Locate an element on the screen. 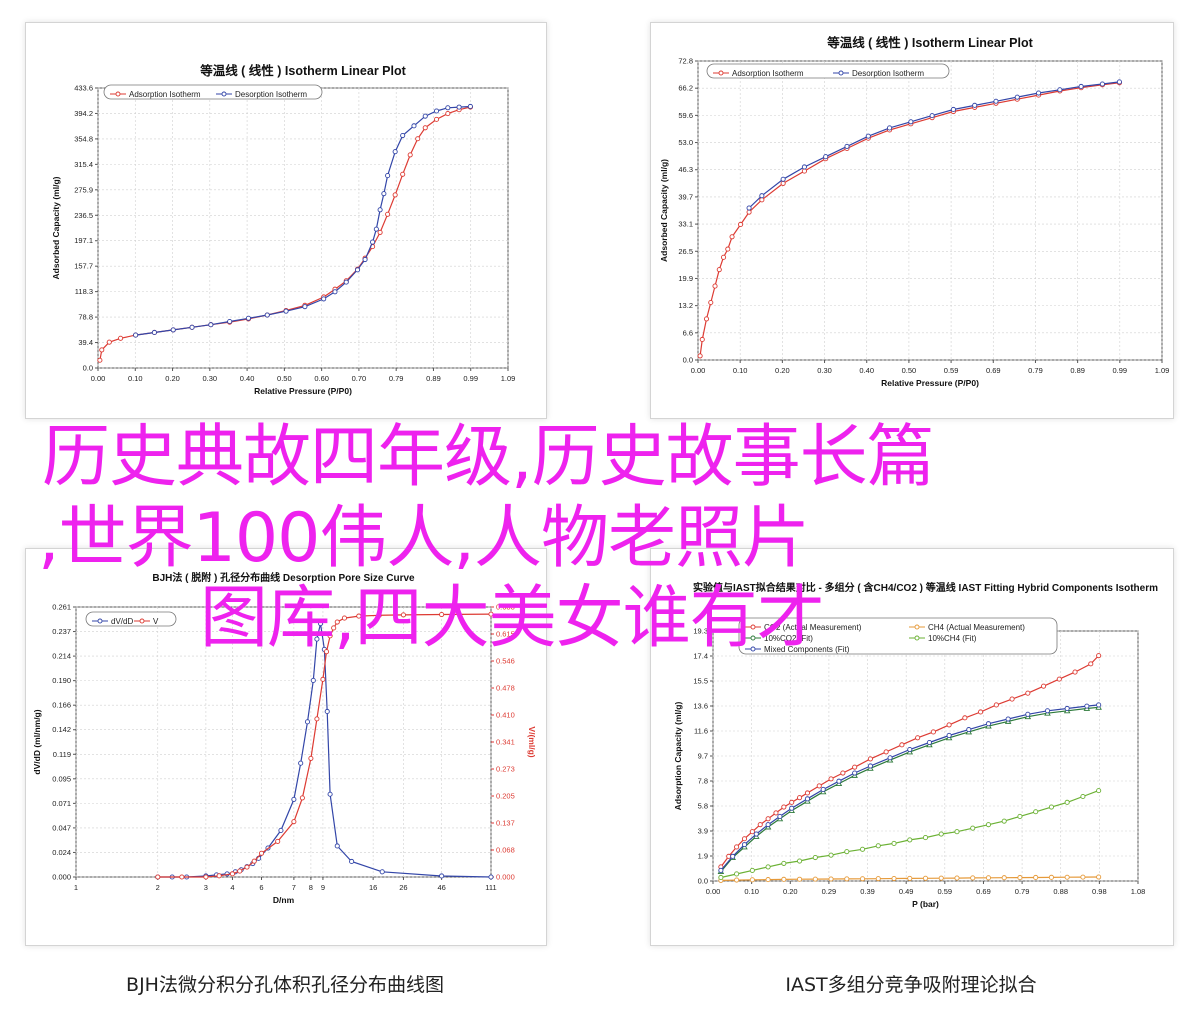 This screenshot has width=1200, height=1032. x-tick-label: 0.89 is located at coordinates (433, 378).